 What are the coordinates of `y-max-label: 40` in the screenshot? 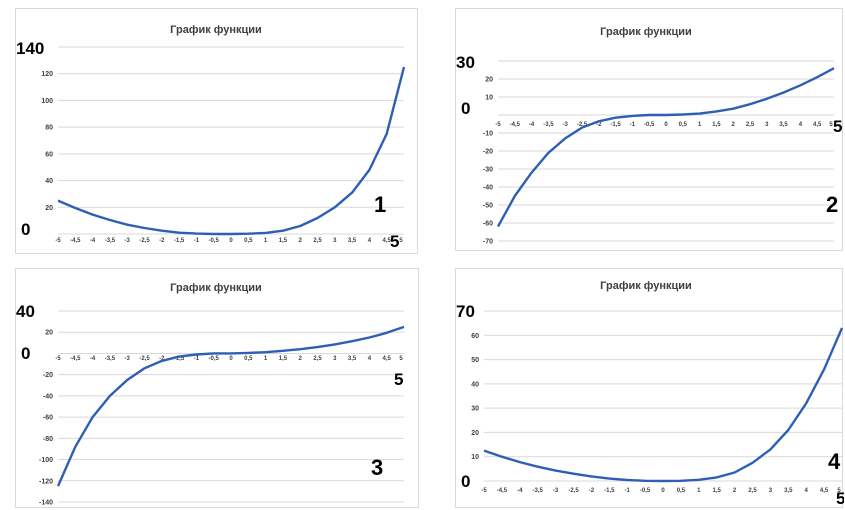 It's located at (25, 311).